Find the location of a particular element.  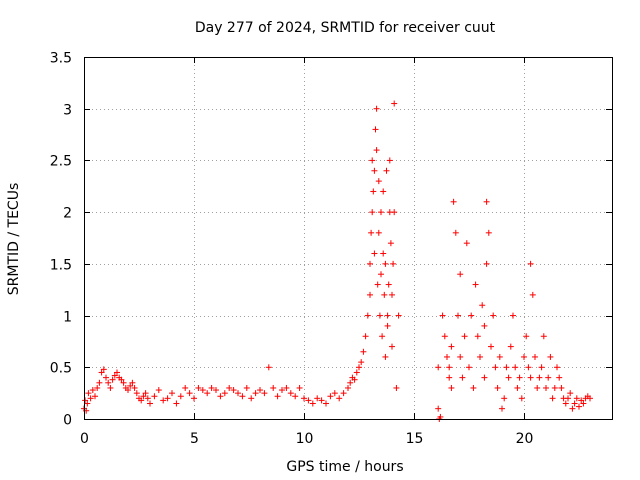

x-tick-label: 10 is located at coordinates (305, 439).